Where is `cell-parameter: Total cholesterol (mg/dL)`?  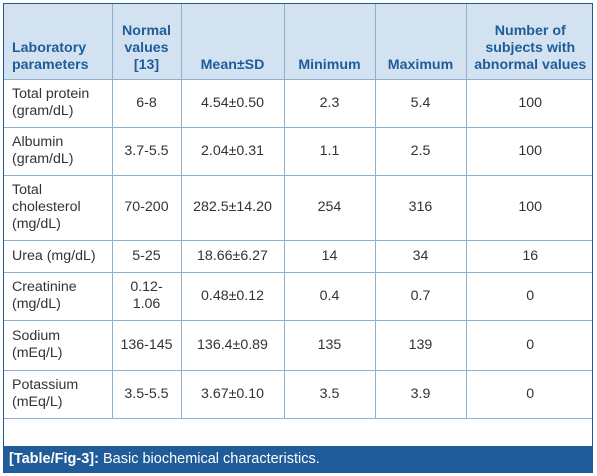 cell-parameter: Total cholesterol (mg/dL) is located at coordinates (58, 208).